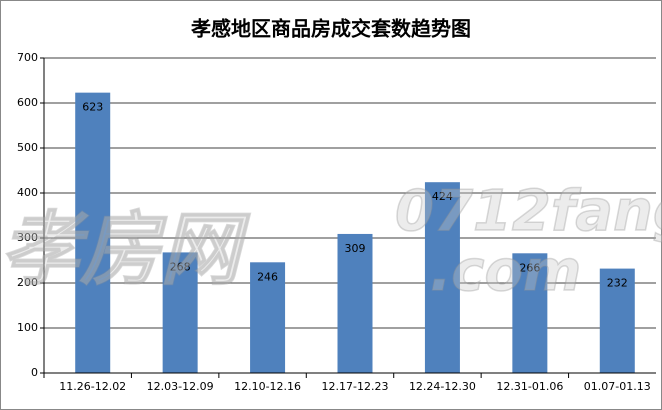 This screenshot has height=410, width=662. I want to click on data-label: 309, so click(355, 248).